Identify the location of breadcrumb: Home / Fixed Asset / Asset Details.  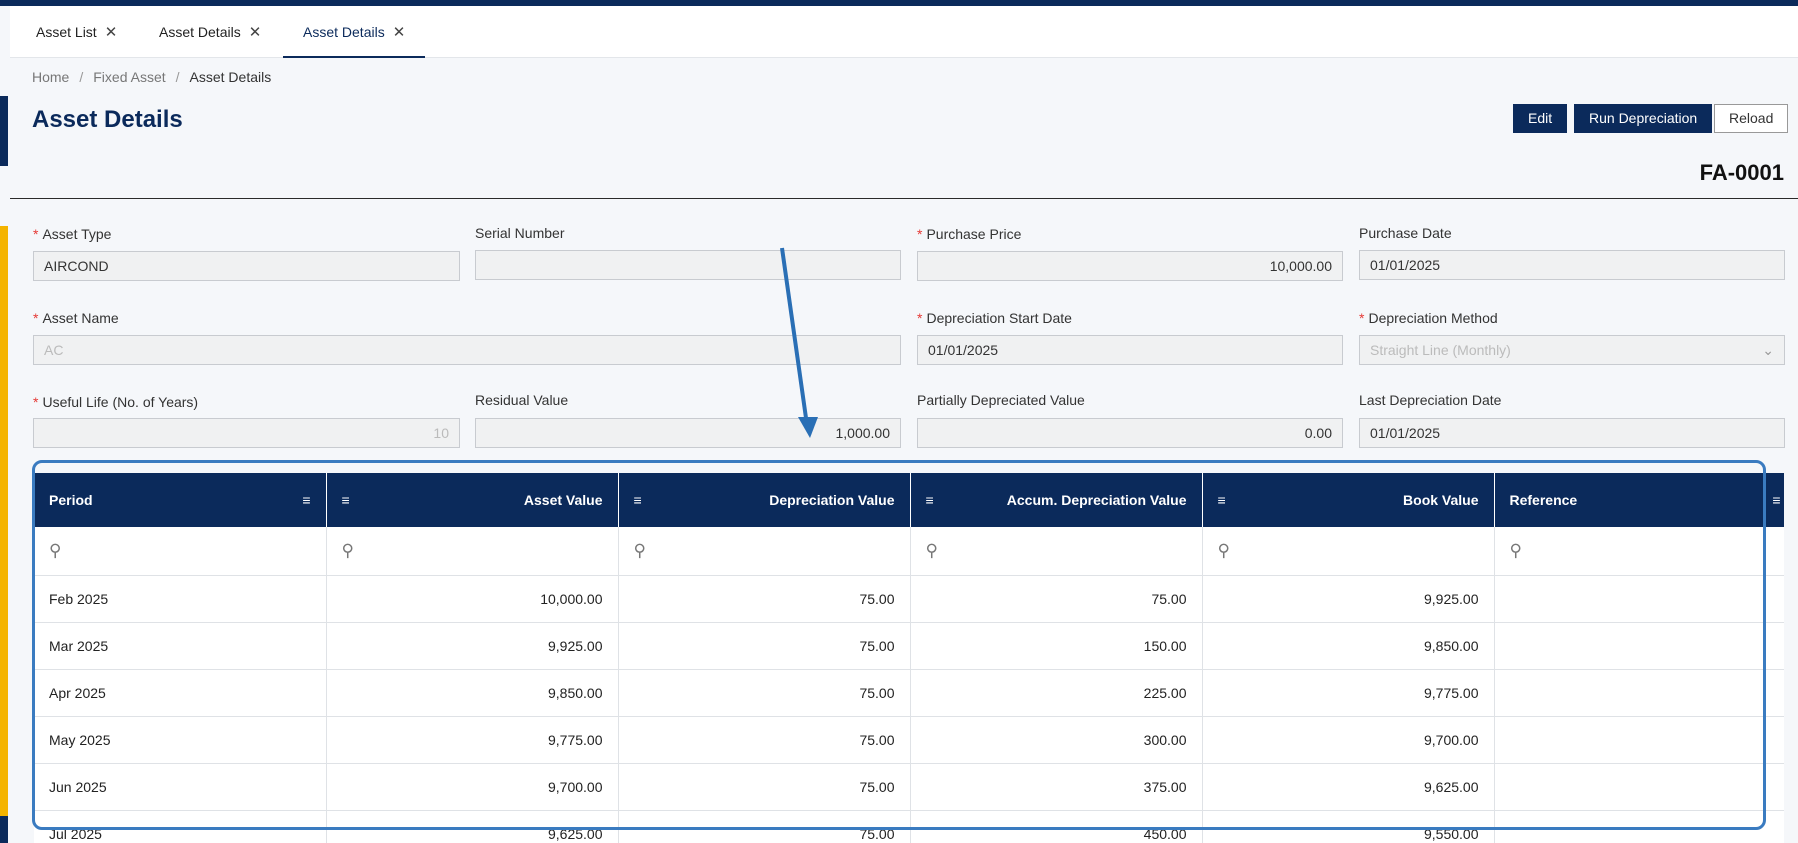
(152, 77).